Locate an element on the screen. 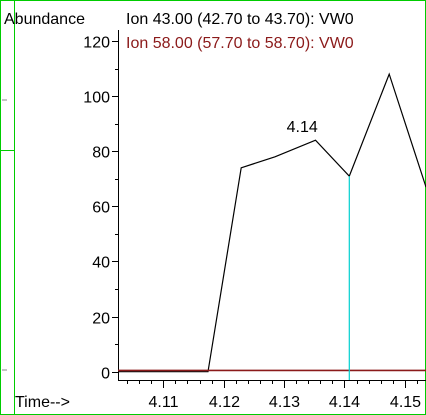  peak-annotation: 4.14 is located at coordinates (302, 127).